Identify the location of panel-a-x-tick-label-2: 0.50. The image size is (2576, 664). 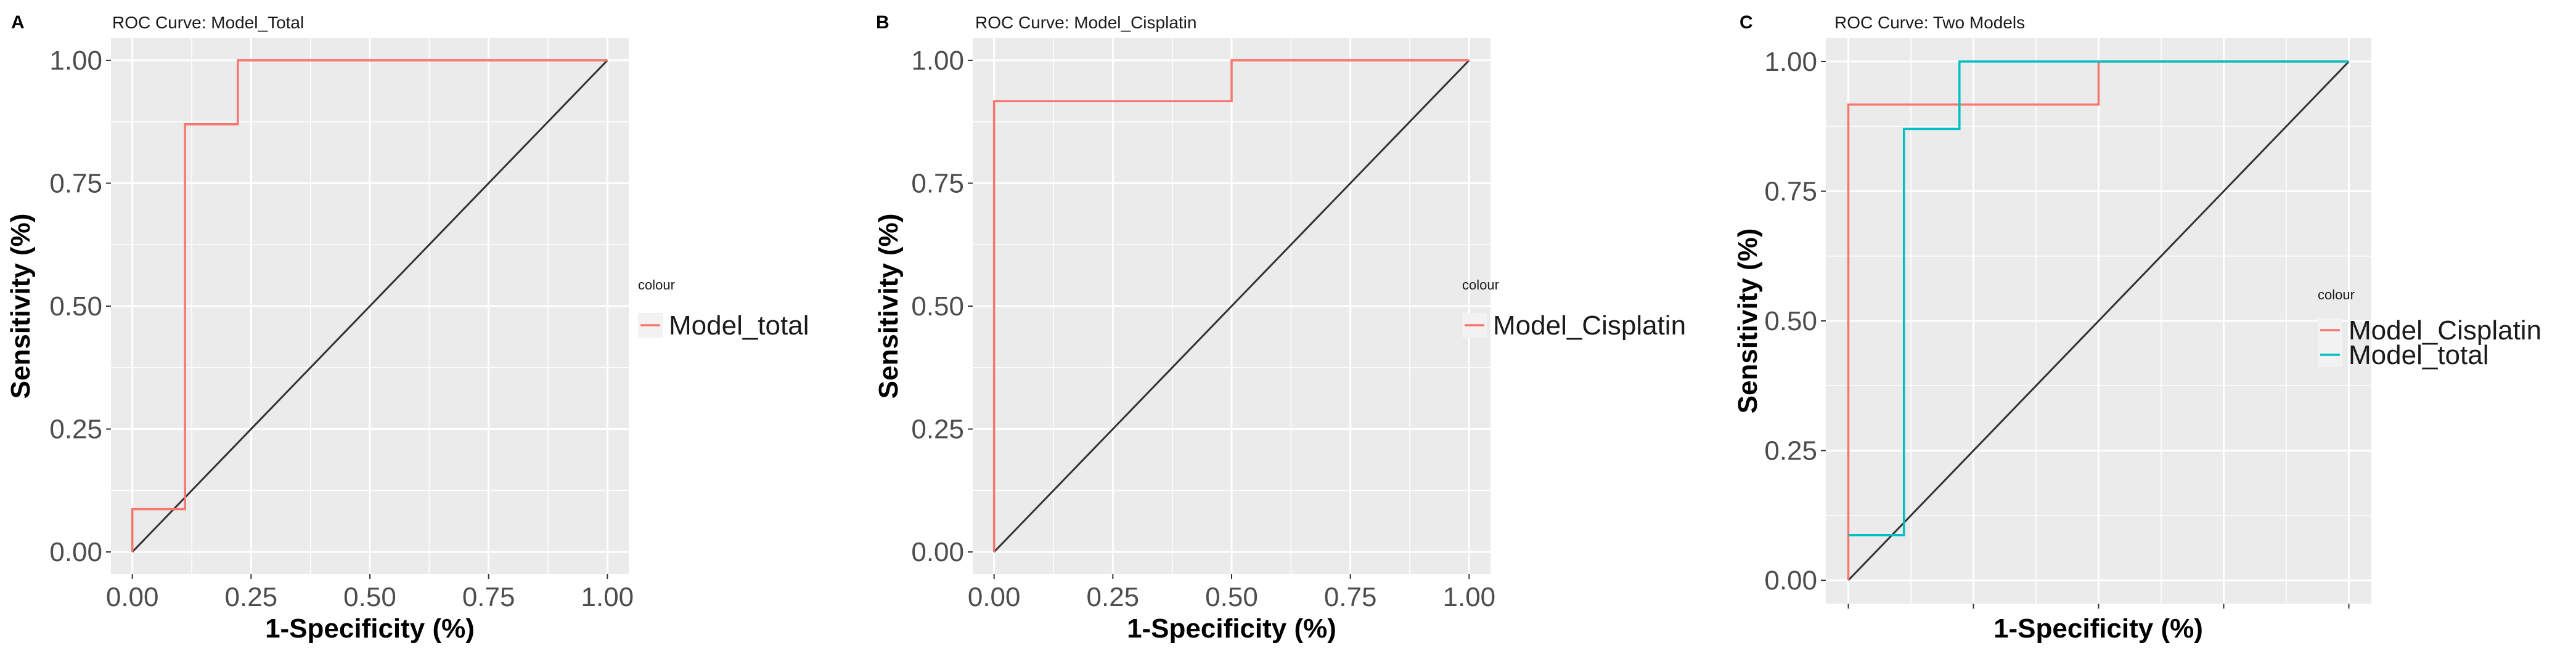
(369, 597).